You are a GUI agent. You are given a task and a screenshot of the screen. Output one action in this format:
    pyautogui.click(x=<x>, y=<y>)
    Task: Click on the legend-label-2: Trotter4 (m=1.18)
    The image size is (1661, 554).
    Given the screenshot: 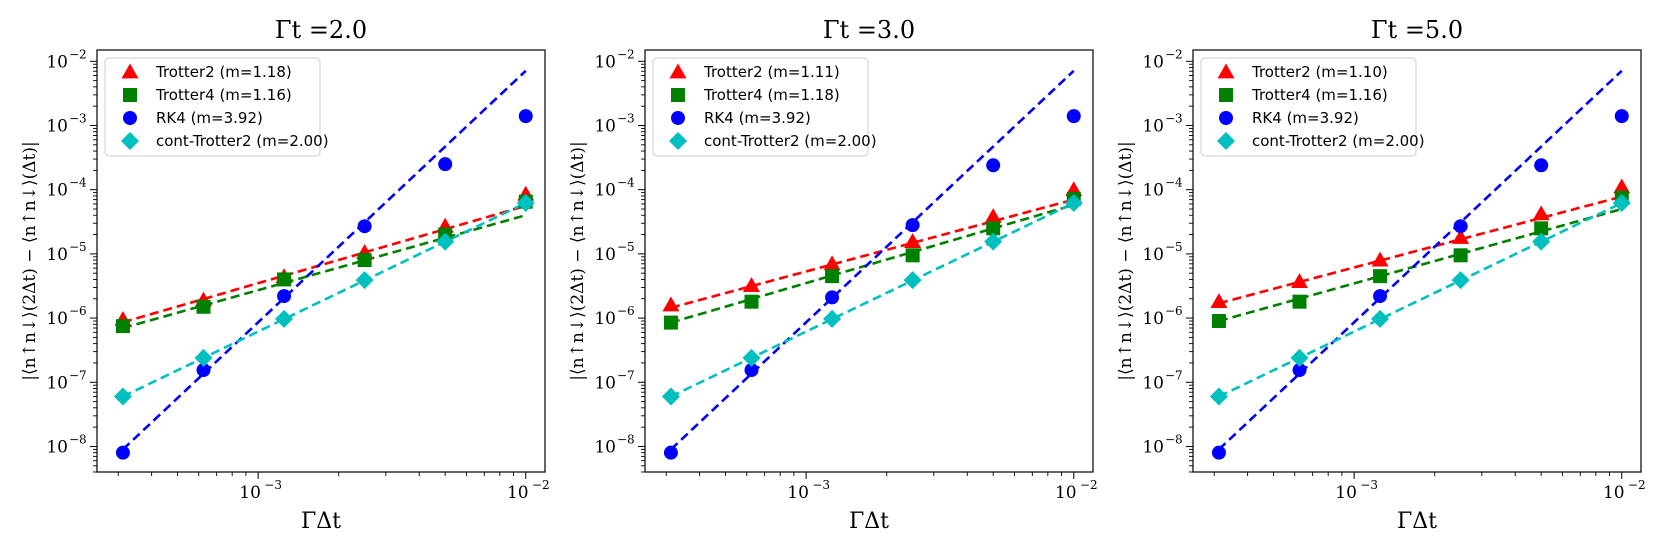 What is the action you would take?
    pyautogui.click(x=771, y=95)
    